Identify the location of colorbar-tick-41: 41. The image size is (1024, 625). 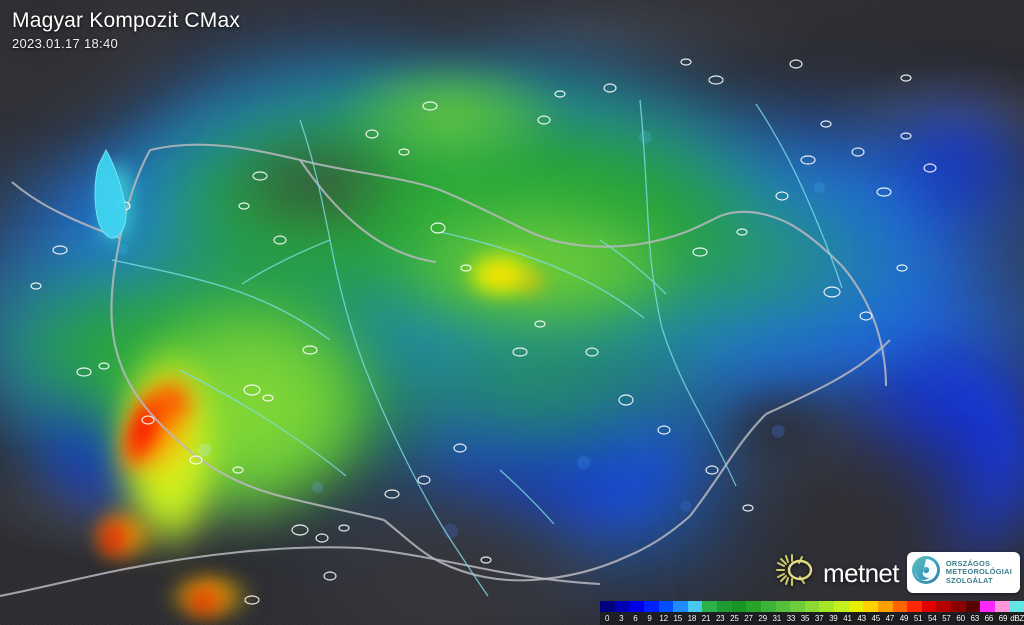
(847, 618).